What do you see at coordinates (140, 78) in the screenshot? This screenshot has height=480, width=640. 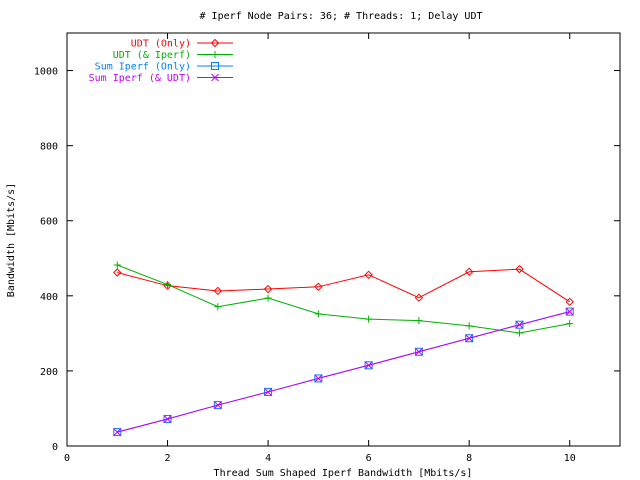 I see `legend-label: Sum Iperf (& UDT)` at bounding box center [140, 78].